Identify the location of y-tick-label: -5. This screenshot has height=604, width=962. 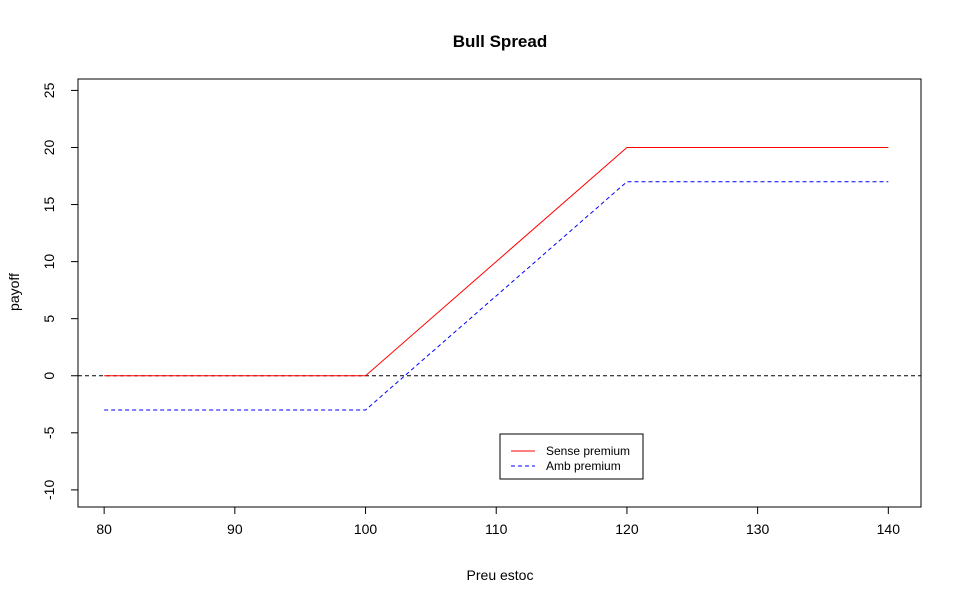
(49, 432).